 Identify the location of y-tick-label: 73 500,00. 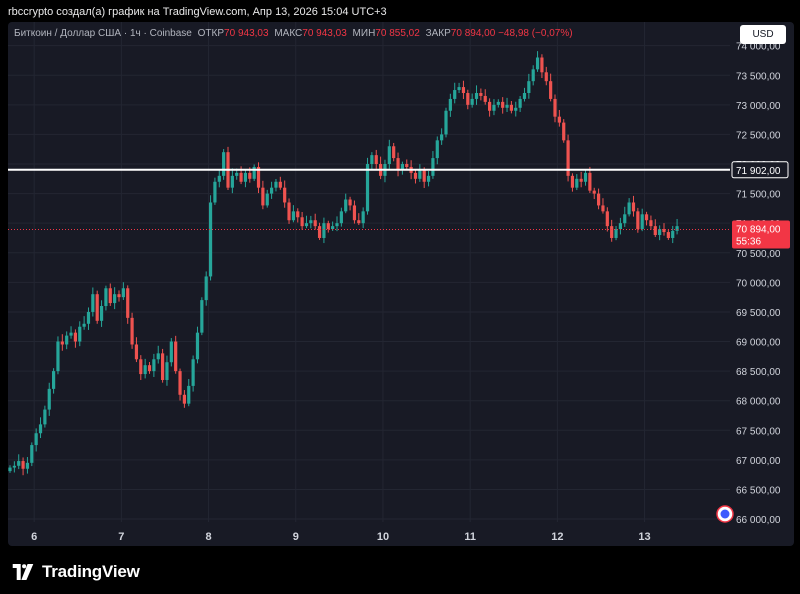
(758, 76).